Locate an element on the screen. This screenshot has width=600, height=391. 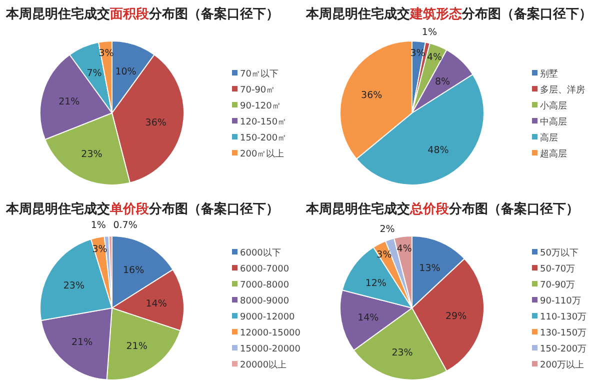
legend-label: 6000以下 is located at coordinates (260, 253).